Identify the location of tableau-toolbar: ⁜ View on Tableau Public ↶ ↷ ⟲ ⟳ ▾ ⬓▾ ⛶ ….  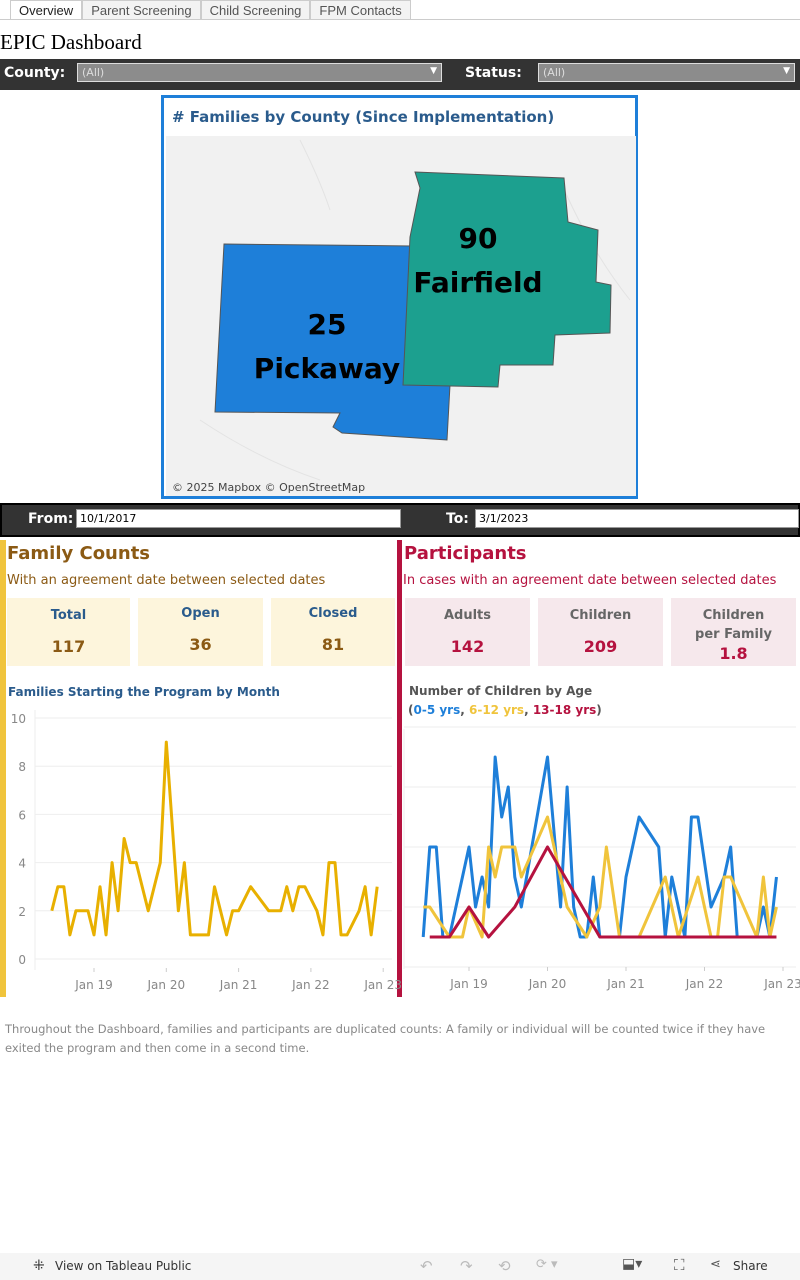
(400, 1266).